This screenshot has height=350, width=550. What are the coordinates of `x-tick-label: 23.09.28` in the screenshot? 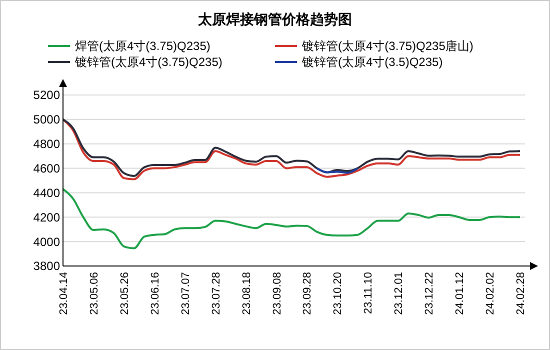 It's located at (308, 293).